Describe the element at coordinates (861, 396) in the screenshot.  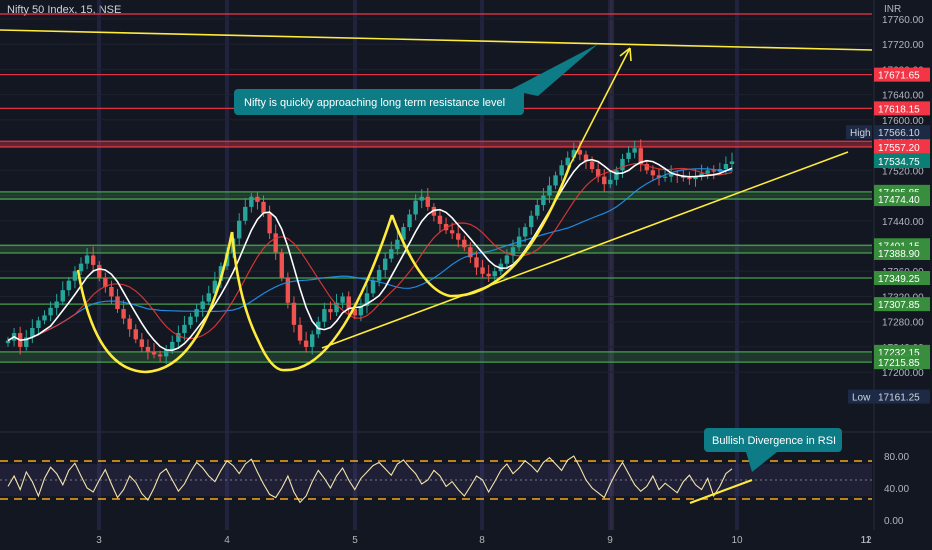
I see `low-tag` at that location.